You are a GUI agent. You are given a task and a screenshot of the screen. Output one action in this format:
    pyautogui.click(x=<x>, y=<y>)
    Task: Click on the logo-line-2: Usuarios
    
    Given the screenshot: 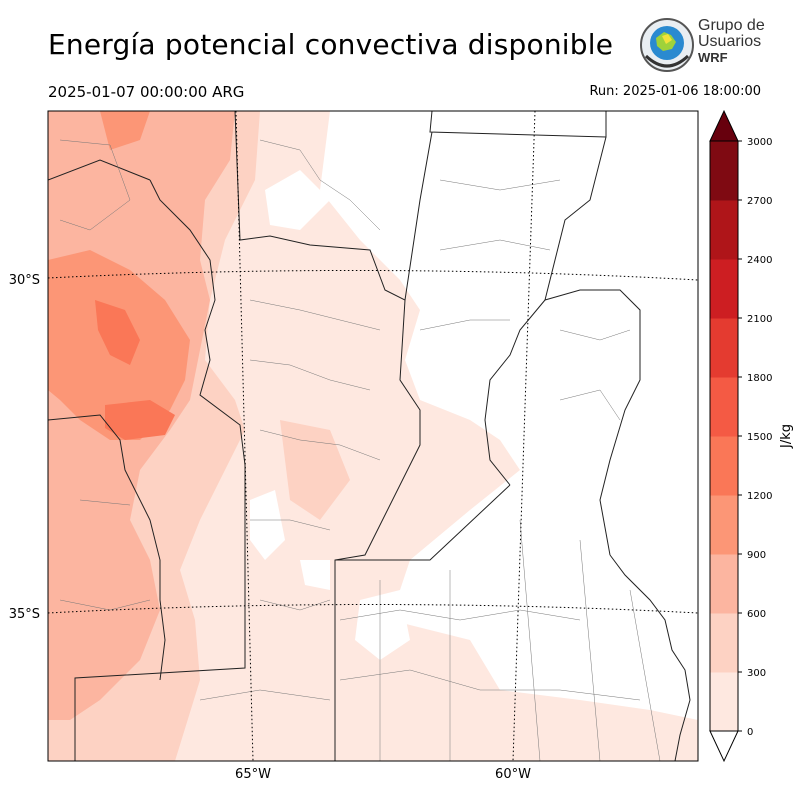 What is the action you would take?
    pyautogui.click(x=730, y=41)
    